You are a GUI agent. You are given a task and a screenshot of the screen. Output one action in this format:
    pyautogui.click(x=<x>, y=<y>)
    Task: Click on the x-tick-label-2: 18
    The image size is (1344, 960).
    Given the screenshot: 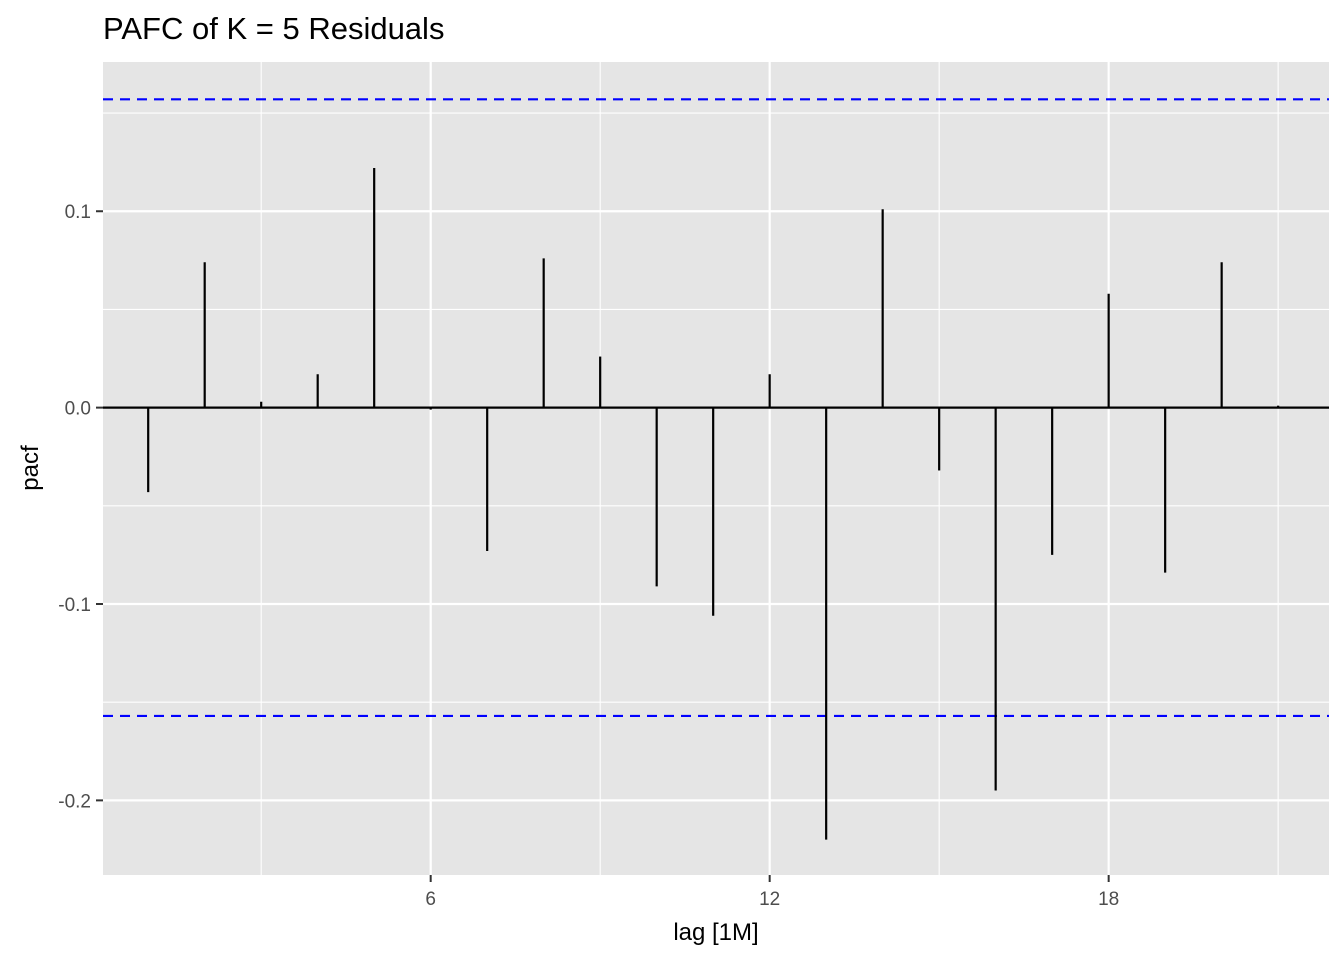 What is the action you would take?
    pyautogui.click(x=1108, y=899)
    